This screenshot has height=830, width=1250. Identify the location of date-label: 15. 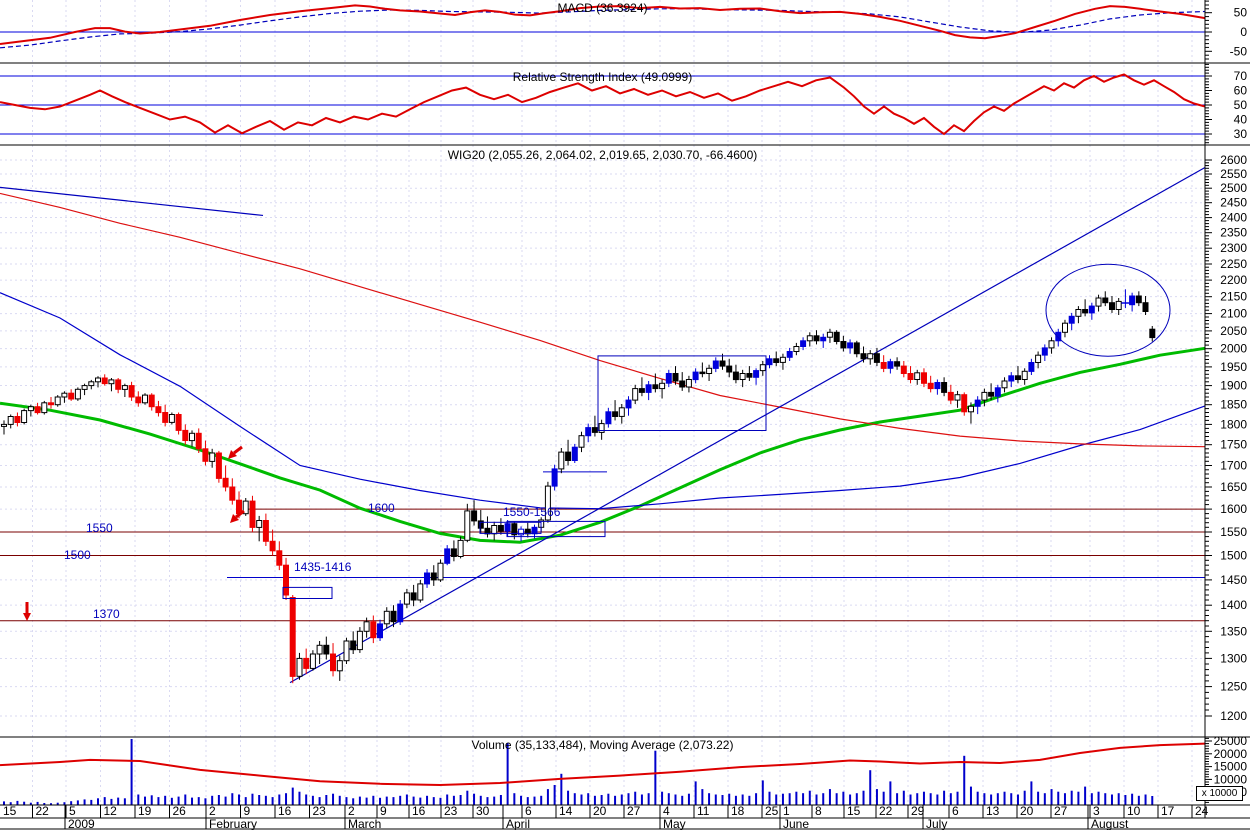
(10, 811).